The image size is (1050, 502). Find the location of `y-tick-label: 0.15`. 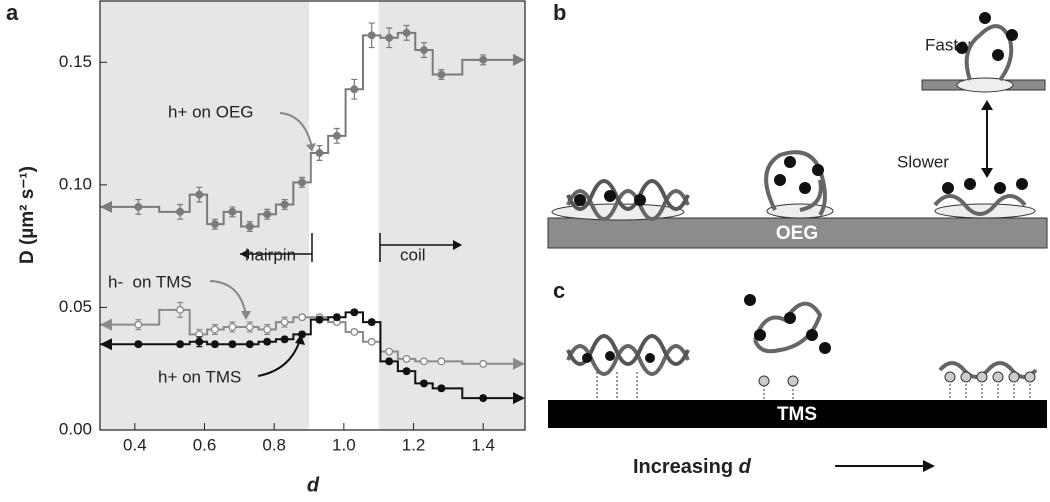

y-tick-label: 0.15 is located at coordinates (75, 61).